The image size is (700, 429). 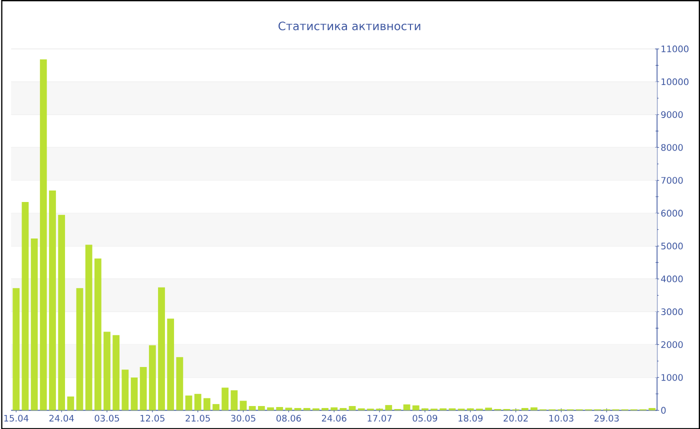 What do you see at coordinates (672, 114) in the screenshot?
I see `y-tick-label: 9000` at bounding box center [672, 114].